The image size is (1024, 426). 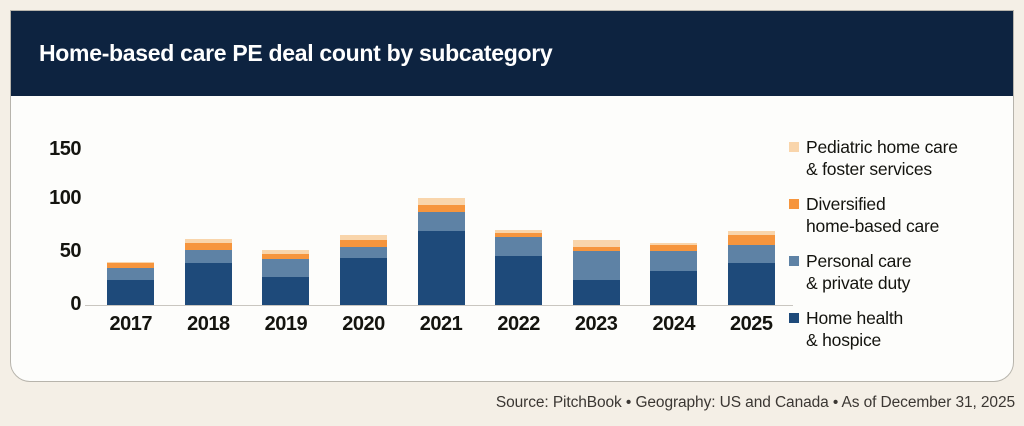 What do you see at coordinates (674, 200) in the screenshot?
I see `bar-column-2024` at bounding box center [674, 200].